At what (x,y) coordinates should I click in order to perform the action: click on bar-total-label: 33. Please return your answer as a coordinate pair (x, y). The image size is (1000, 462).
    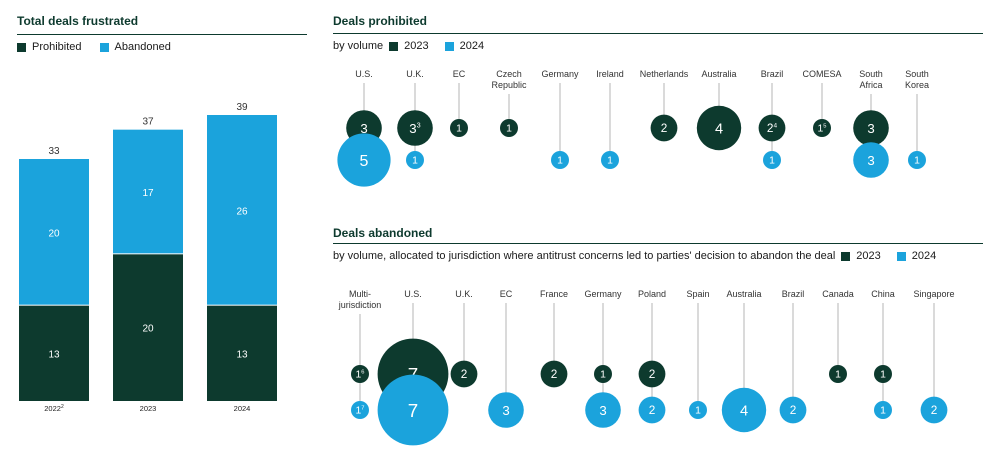
    Looking at the image, I should click on (54, 151).